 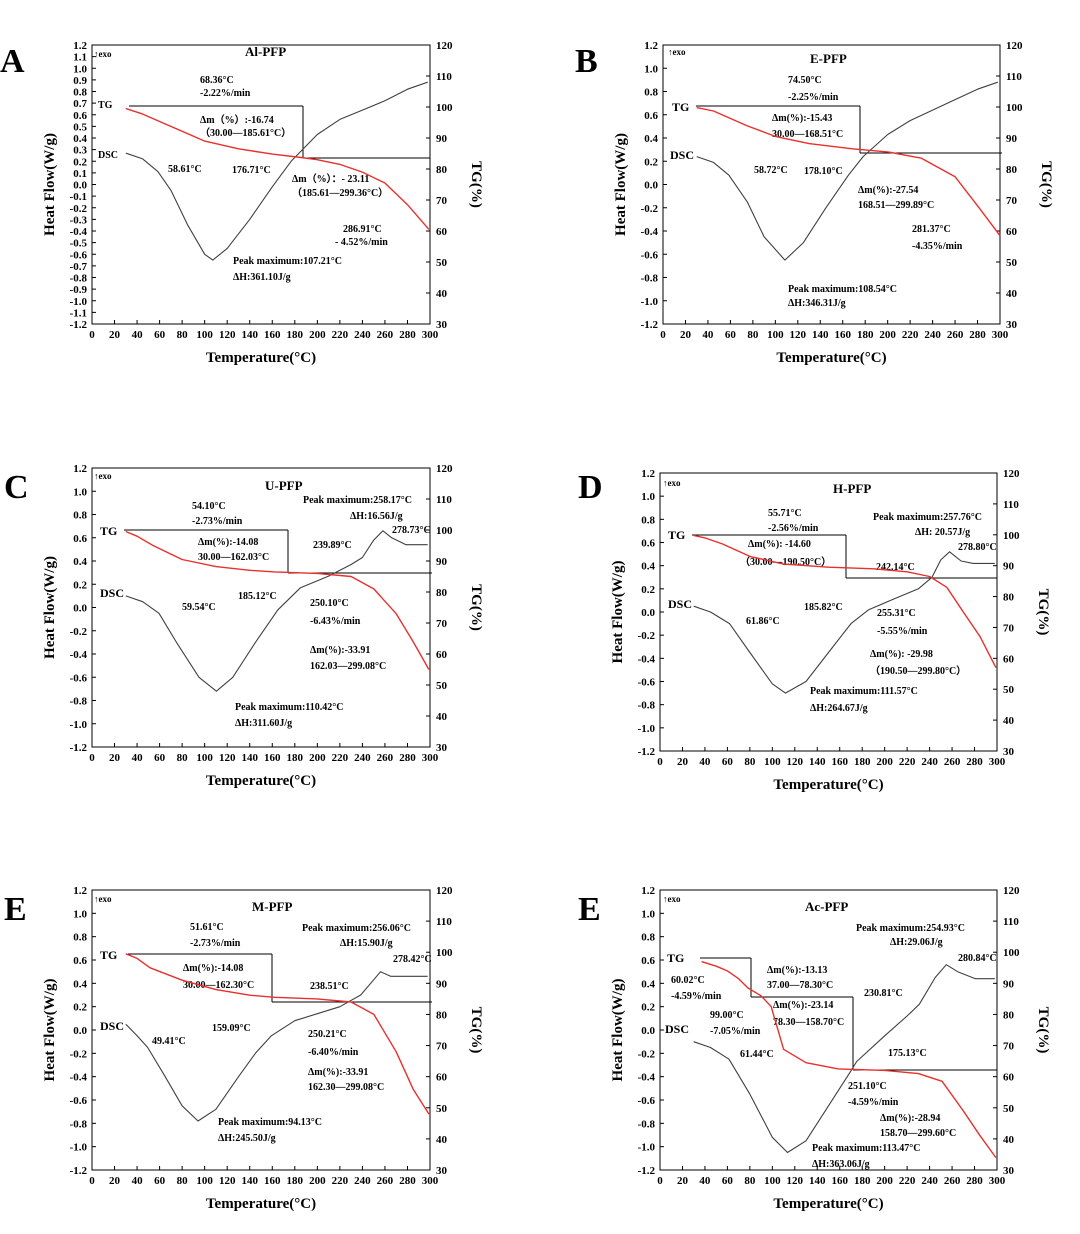 What do you see at coordinates (335, 621) in the screenshot?
I see `panel-c-ann-11: -6.43%/min` at bounding box center [335, 621].